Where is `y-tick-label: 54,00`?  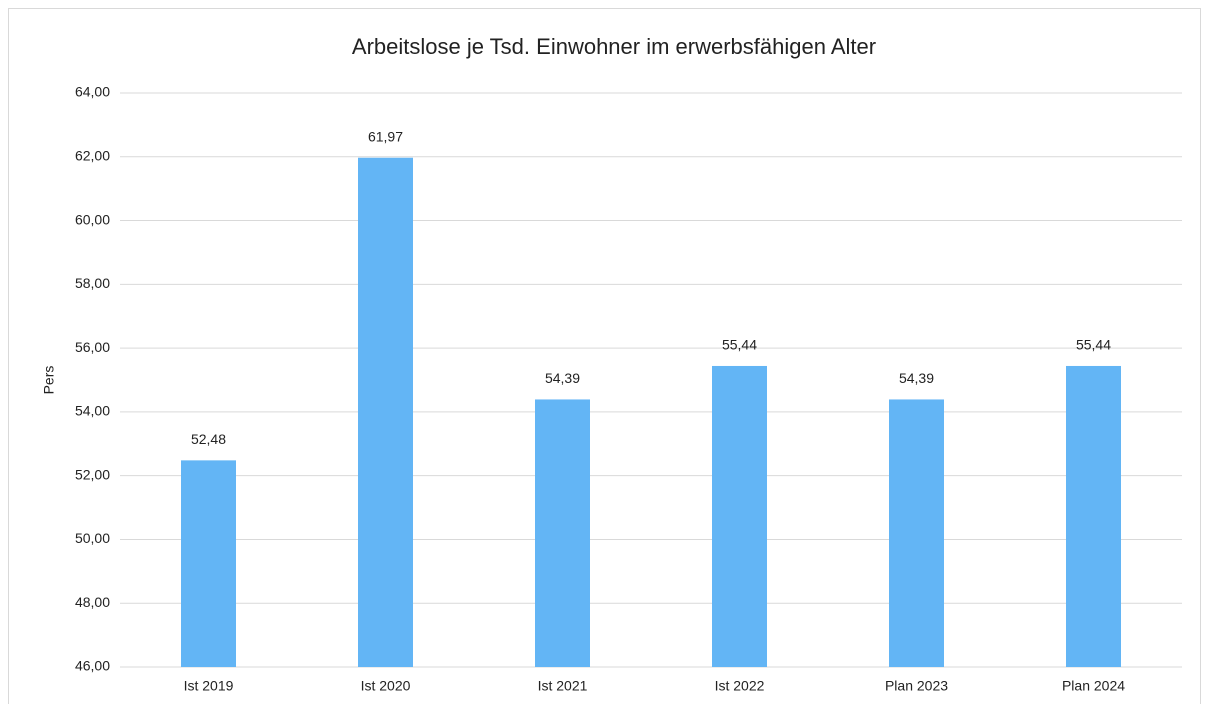 y-tick-label: 54,00 is located at coordinates (92, 411).